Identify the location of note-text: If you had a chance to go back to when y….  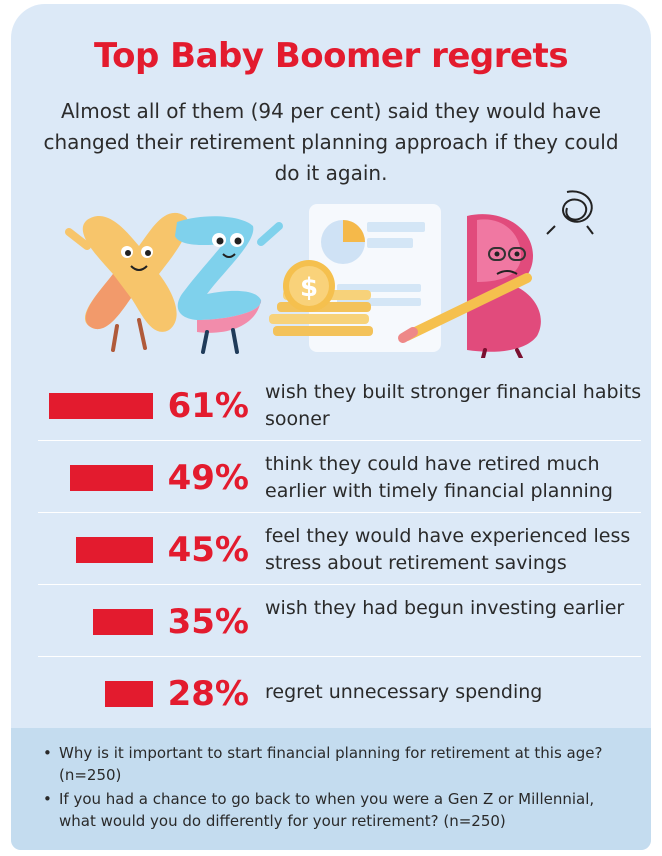
(327, 810).